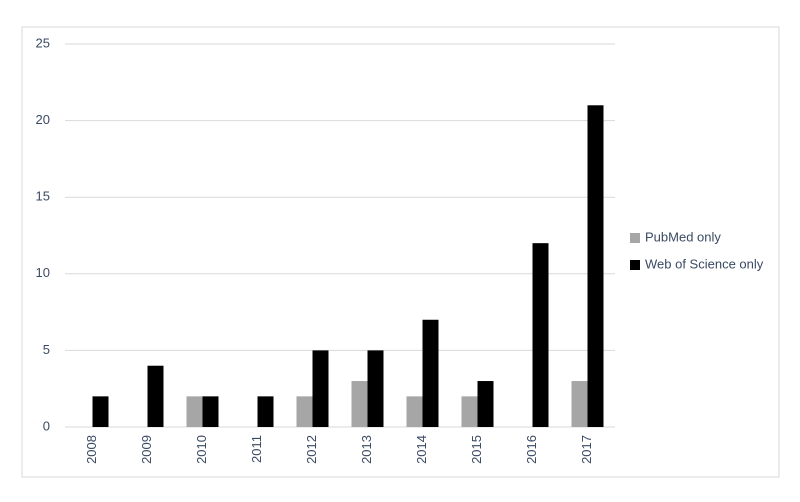  Describe the element at coordinates (366, 449) in the screenshot. I see `x-tick-label: 2013` at that location.